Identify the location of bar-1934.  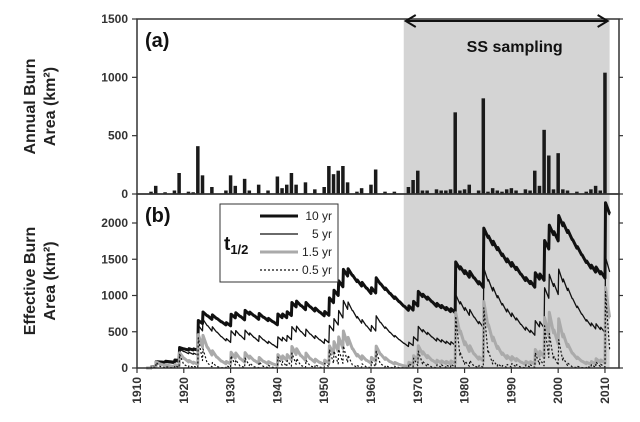
(249, 192).